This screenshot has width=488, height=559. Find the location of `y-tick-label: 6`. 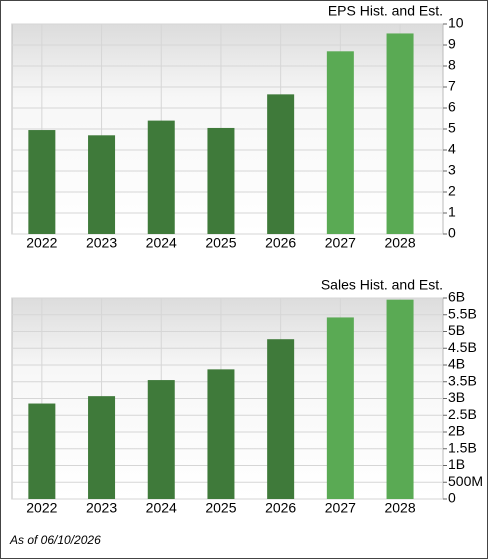

y-tick-label: 6 is located at coordinates (452, 107).